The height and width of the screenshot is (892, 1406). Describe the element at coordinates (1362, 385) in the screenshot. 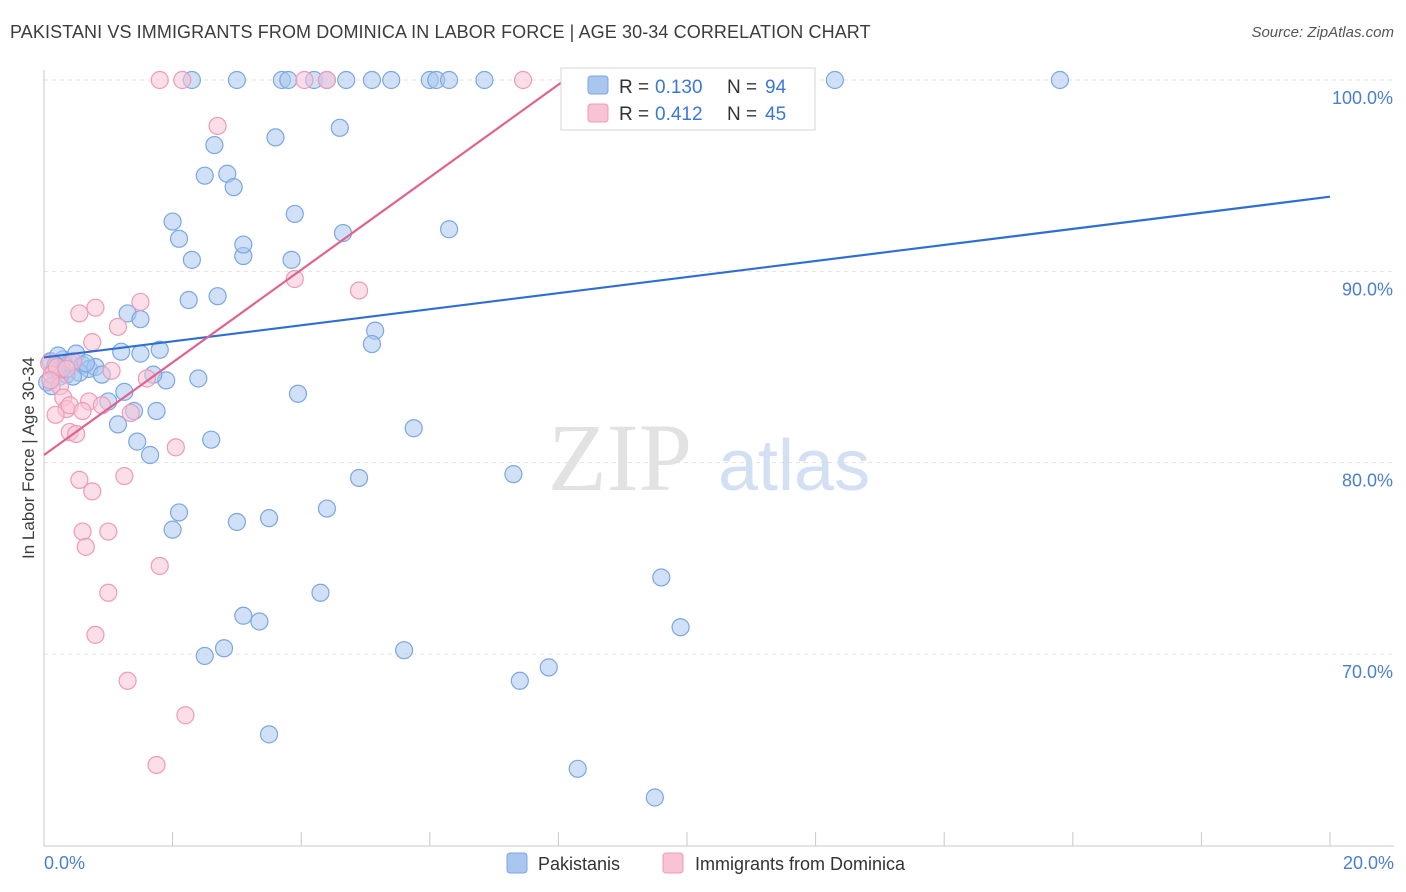

I see `y-tick-labels: 100.0% 90.0% 80.0% 70.0%` at that location.